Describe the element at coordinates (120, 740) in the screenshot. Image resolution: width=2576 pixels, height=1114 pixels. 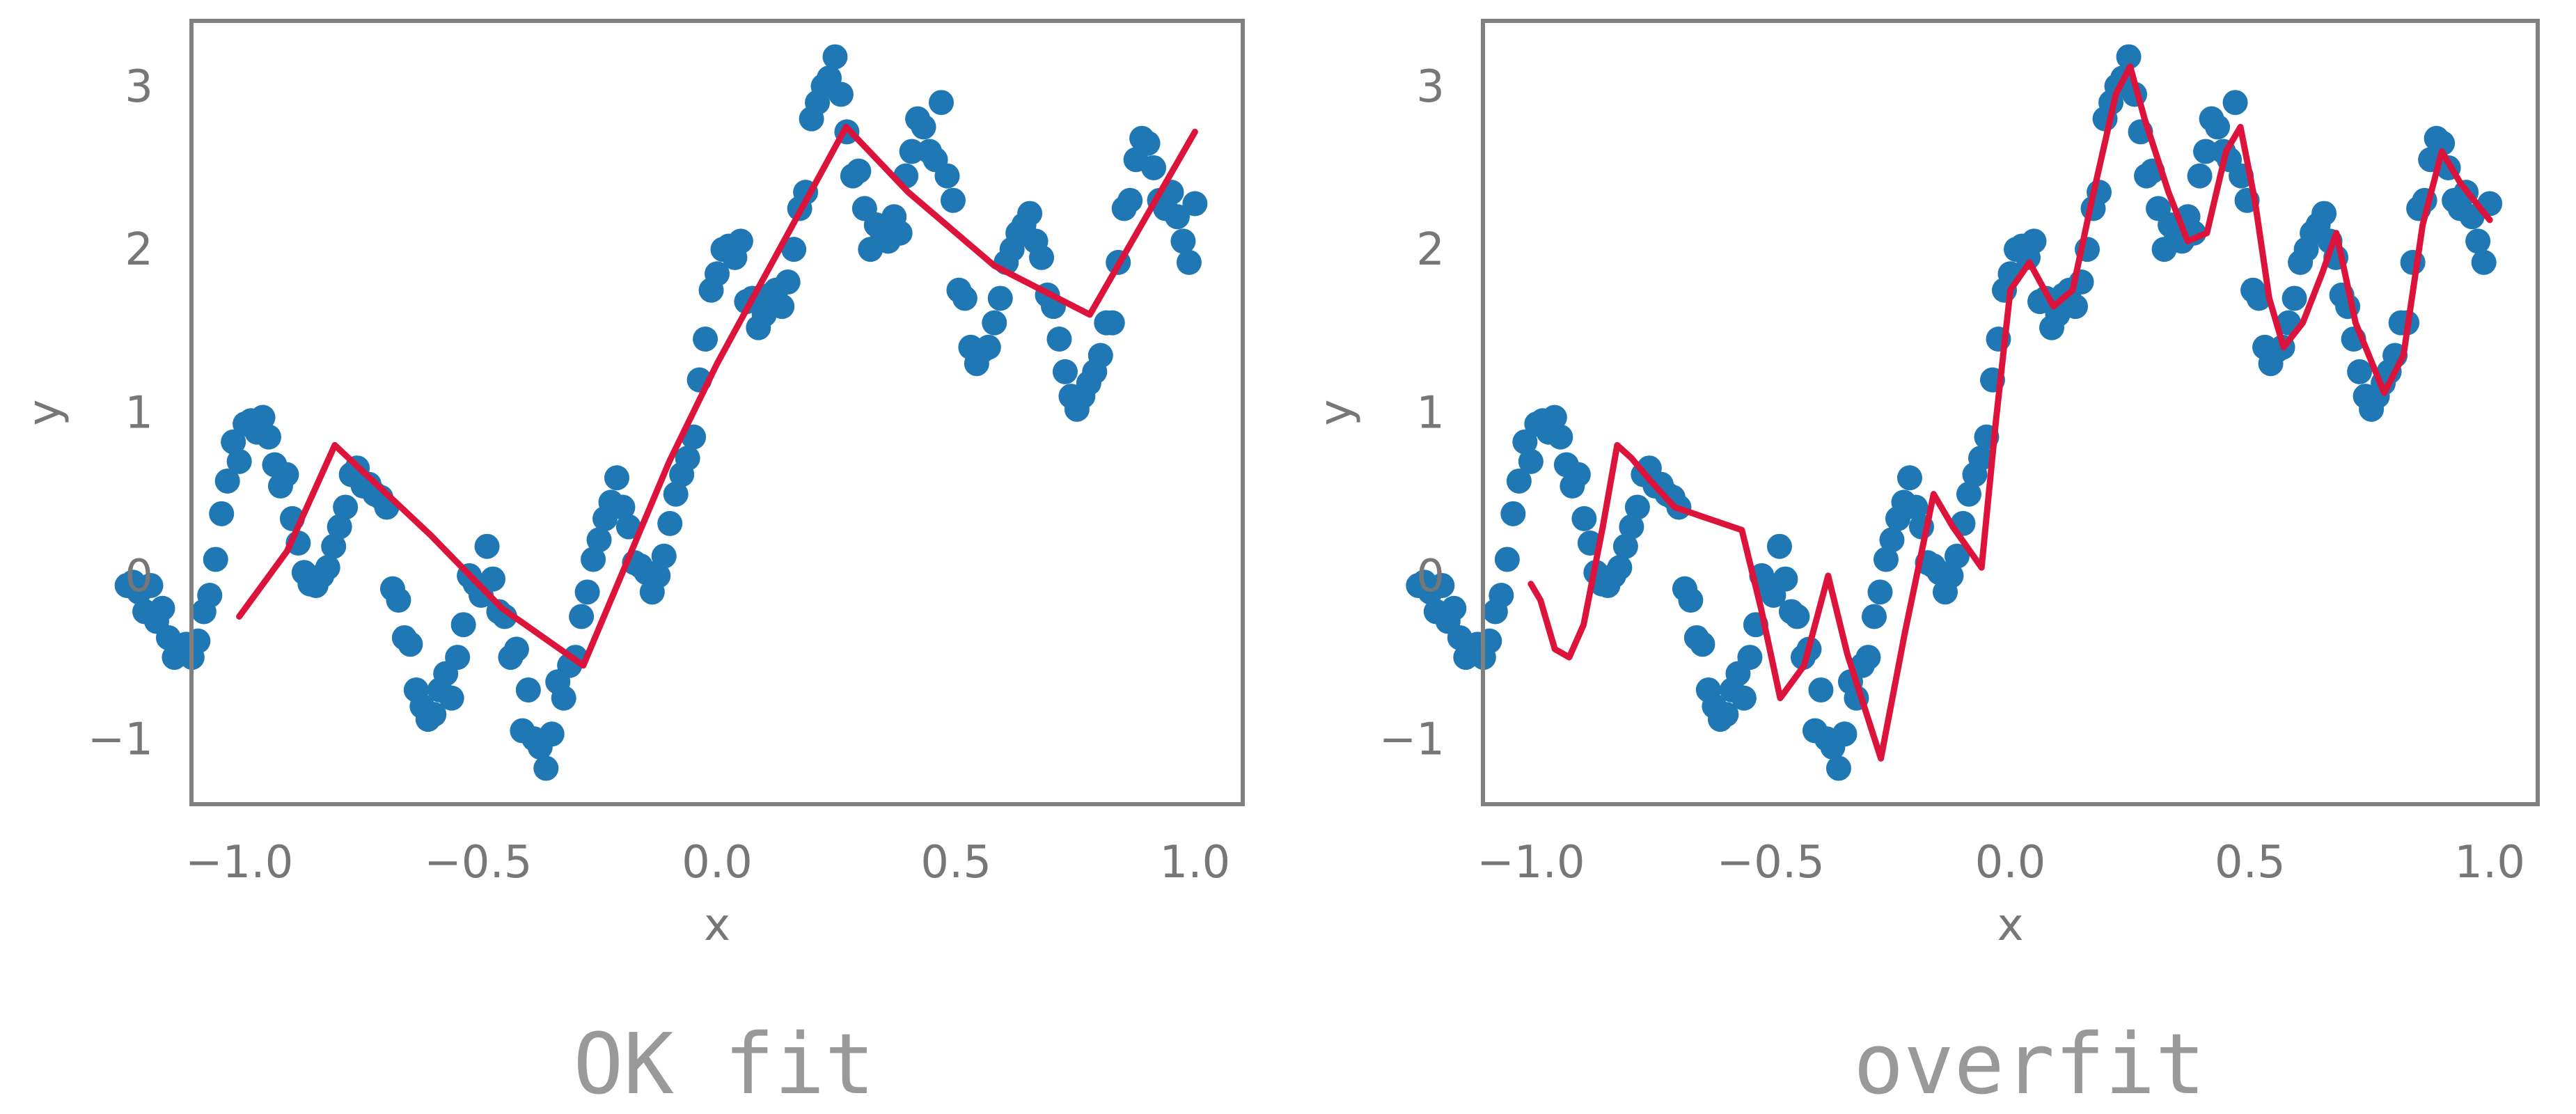
I see `y-tick-label: −1` at that location.